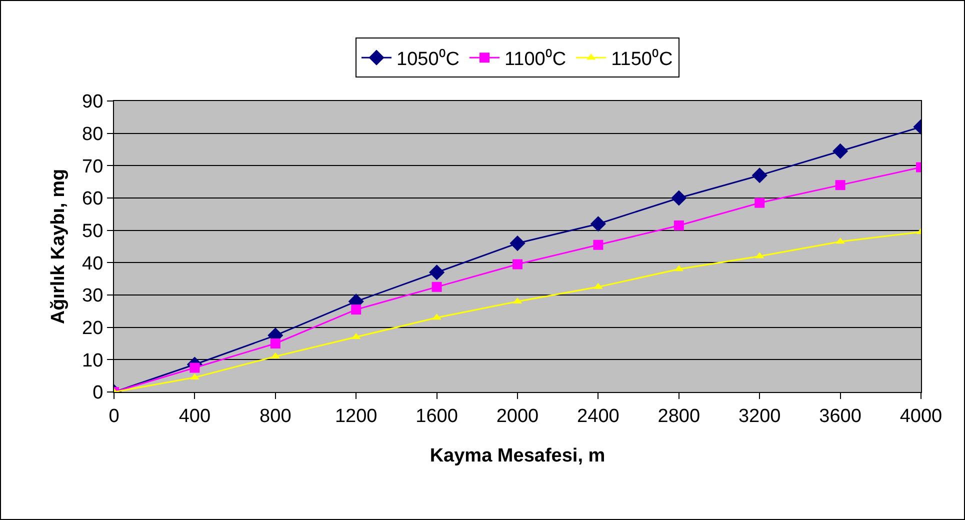  I want to click on x-axis-title: Kayma Mesafesi, m, so click(518, 456).